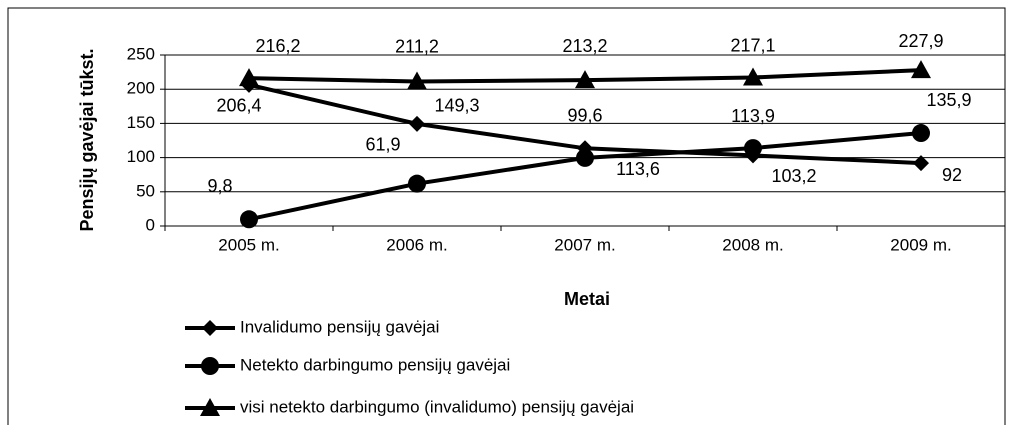  Describe the element at coordinates (584, 46) in the screenshot. I see `data-label: 213,2` at that location.